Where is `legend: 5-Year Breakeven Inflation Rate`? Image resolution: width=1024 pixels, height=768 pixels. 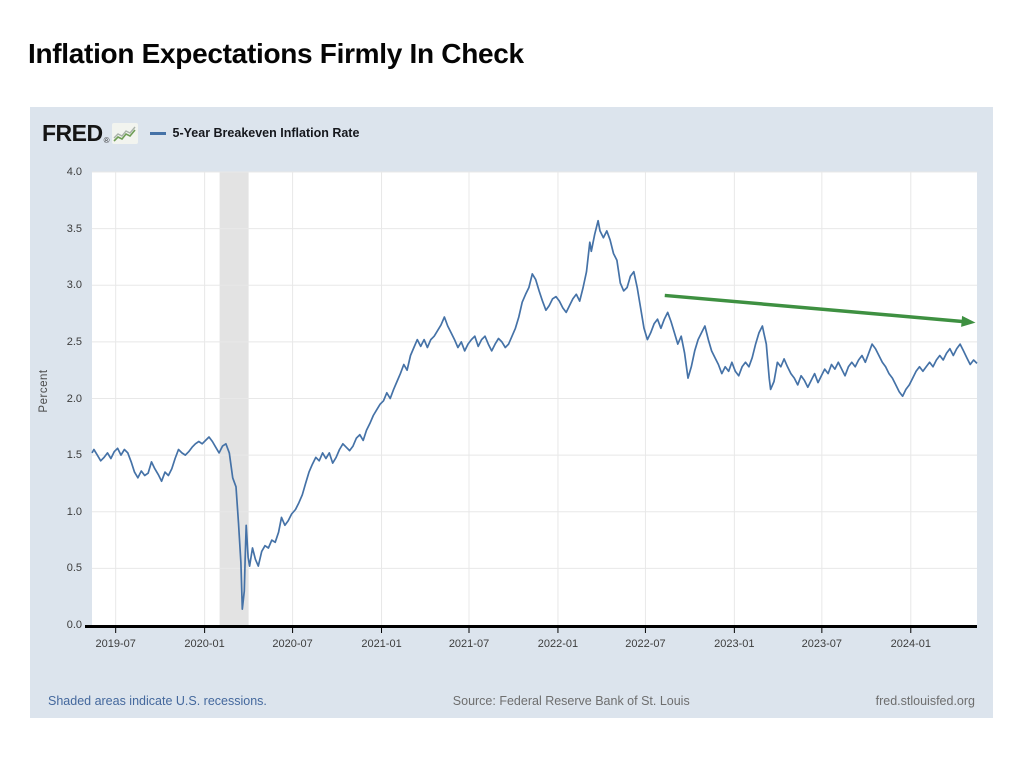 legend: 5-Year Breakeven Inflation Rate is located at coordinates (254, 133).